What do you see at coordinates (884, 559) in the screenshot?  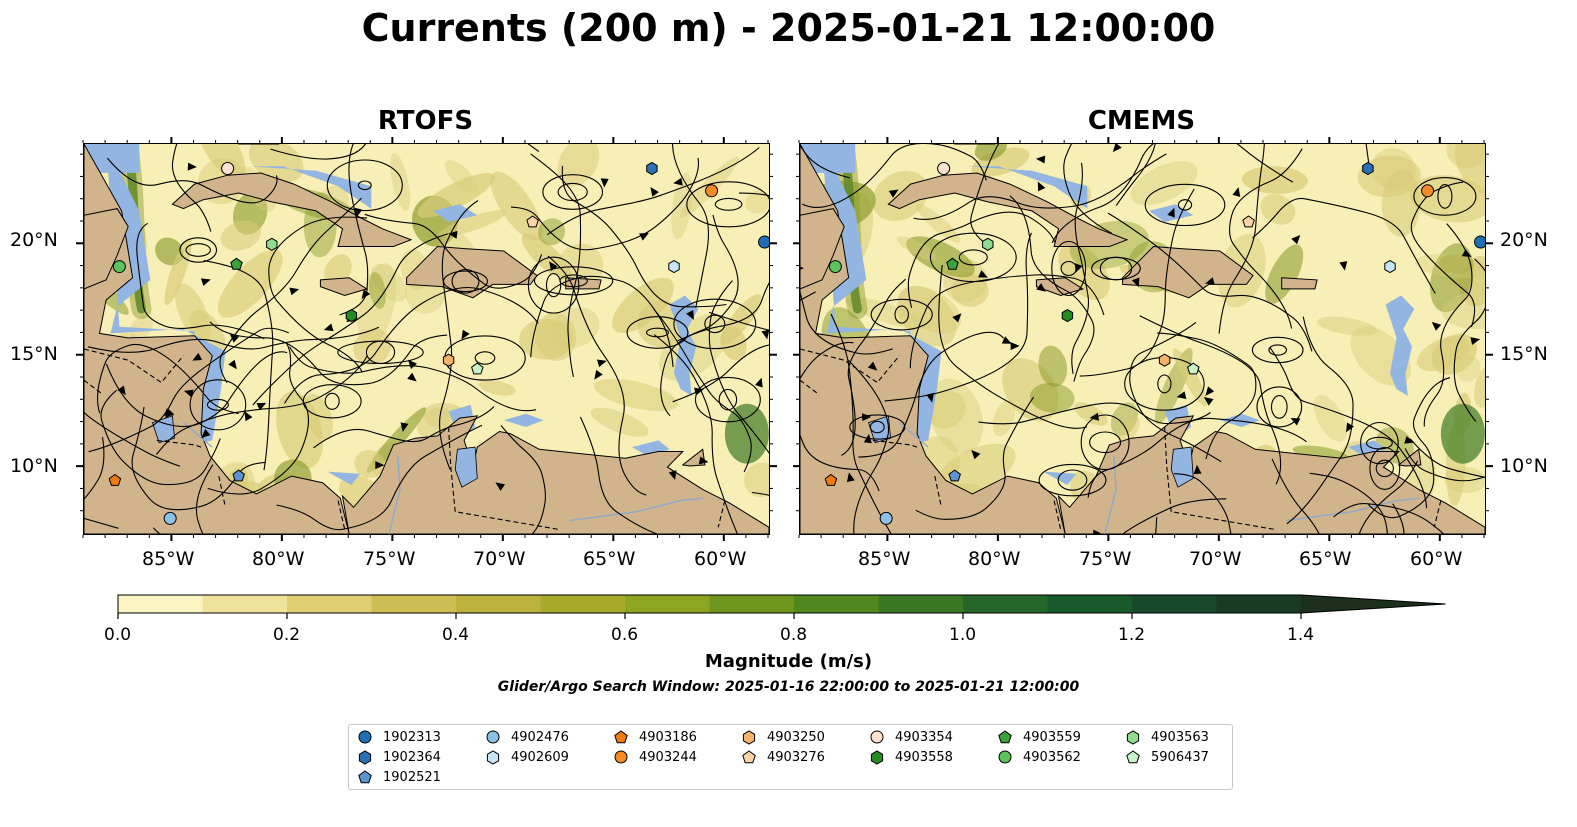 I see `lon-label-85w-right: 85°W` at bounding box center [884, 559].